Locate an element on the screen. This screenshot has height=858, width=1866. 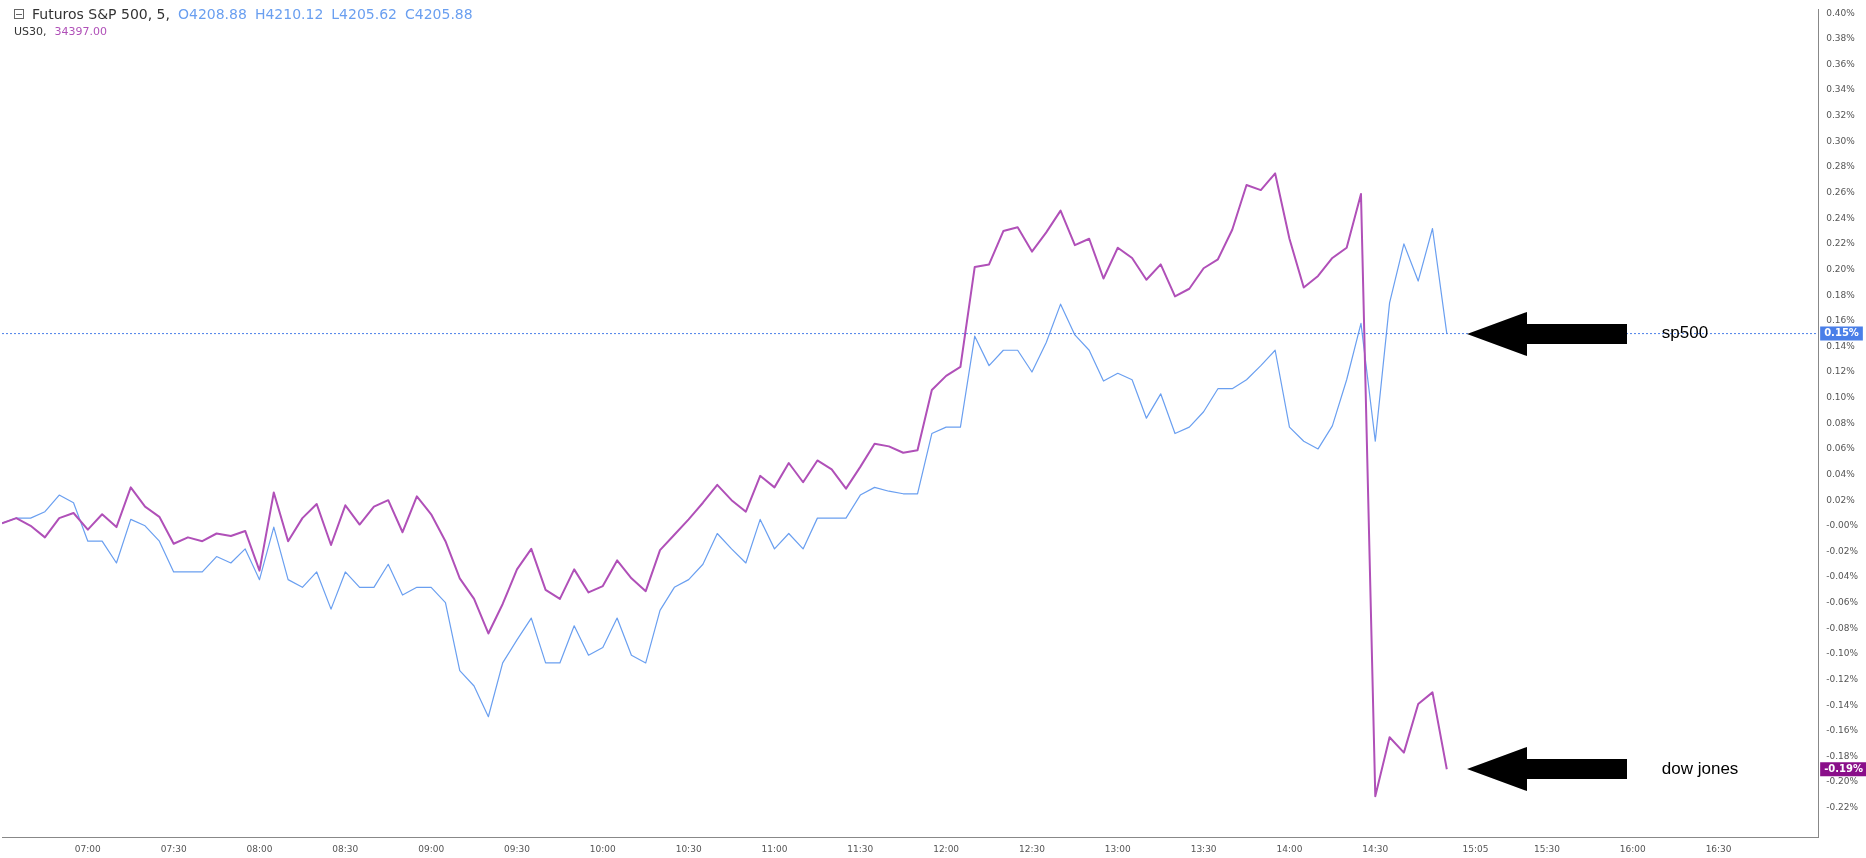
y-tick-label: -0.02% is located at coordinates (1842, 550).